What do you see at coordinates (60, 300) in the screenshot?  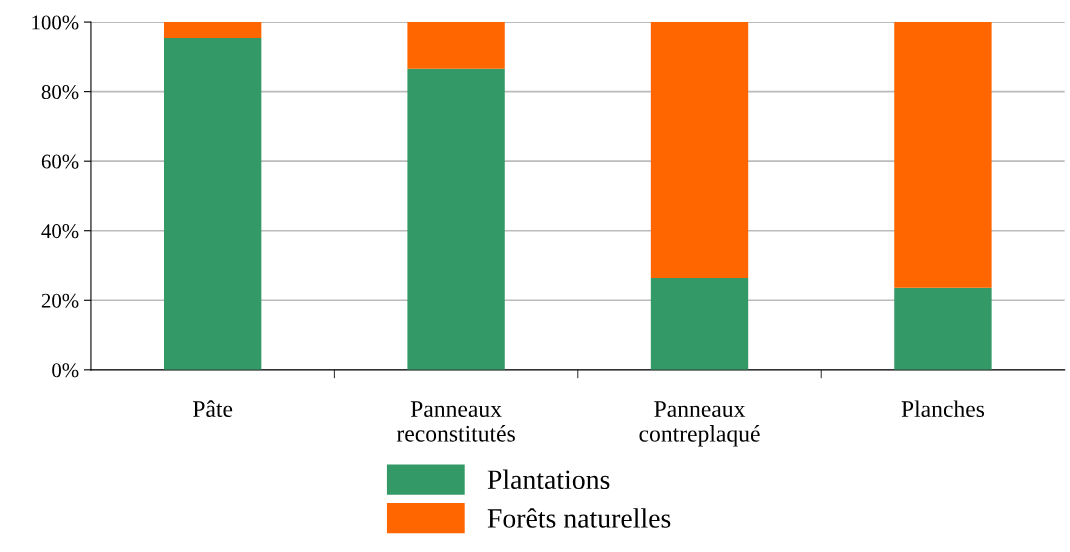 I see `y-tick-label: 20%` at bounding box center [60, 300].